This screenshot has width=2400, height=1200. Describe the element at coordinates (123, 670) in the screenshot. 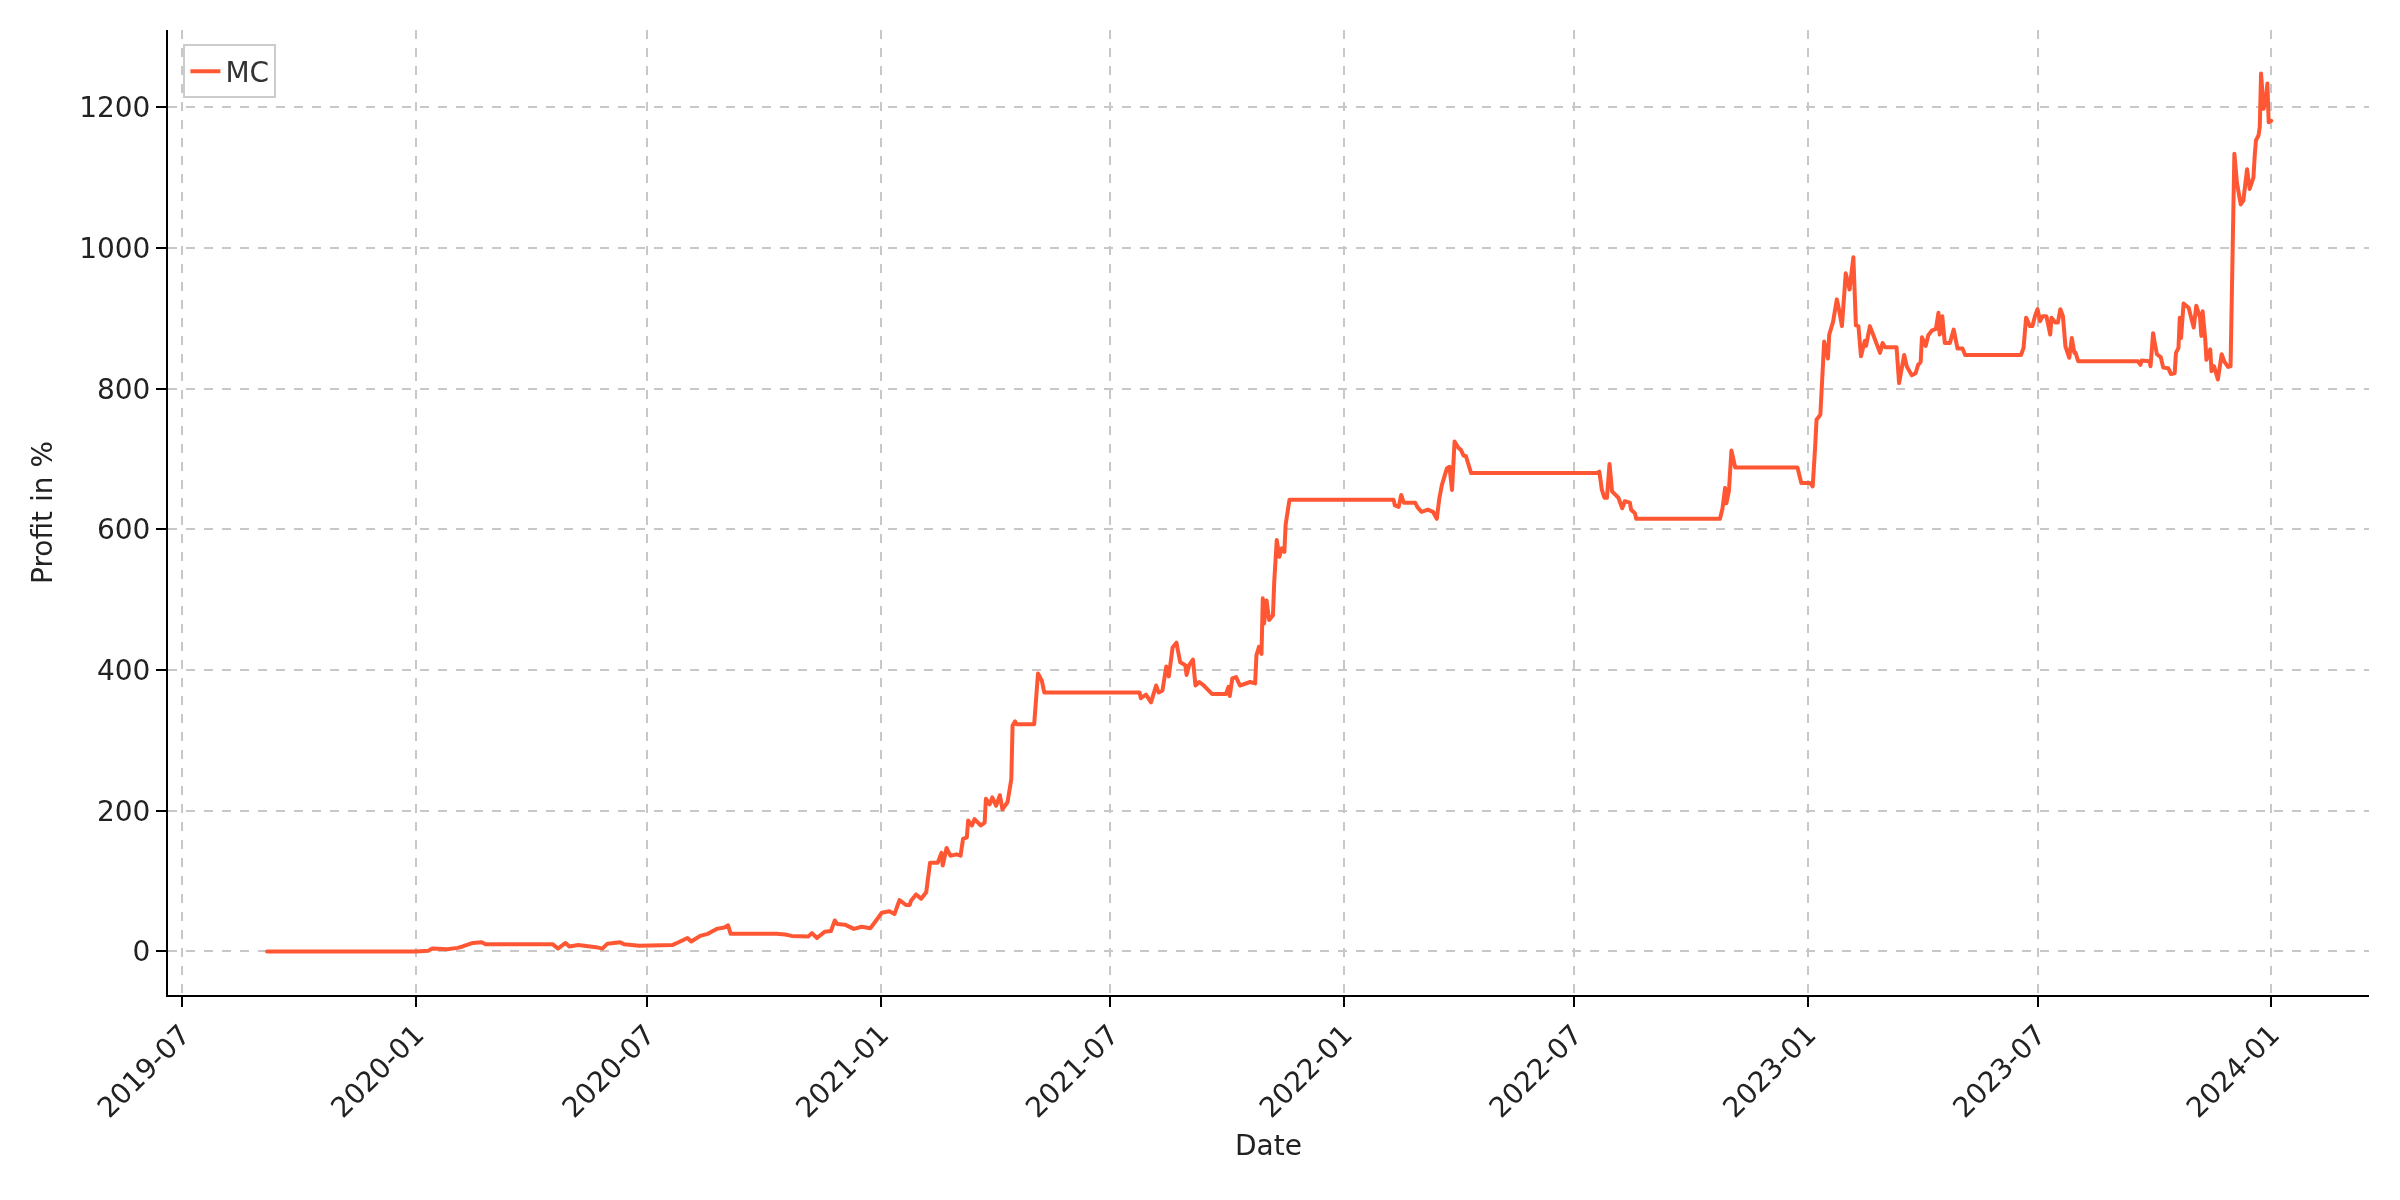

I see `y-tick-label: 400` at that location.